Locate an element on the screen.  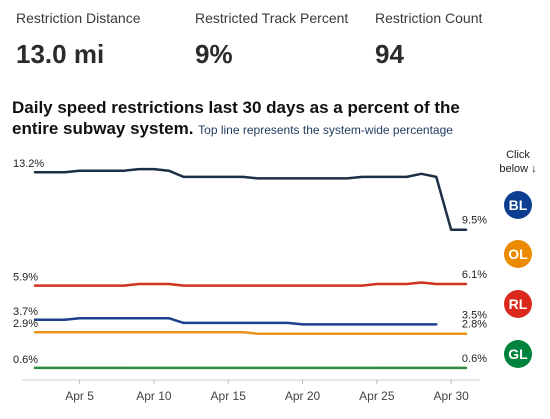
green-line-button: GL is located at coordinates (518, 354).